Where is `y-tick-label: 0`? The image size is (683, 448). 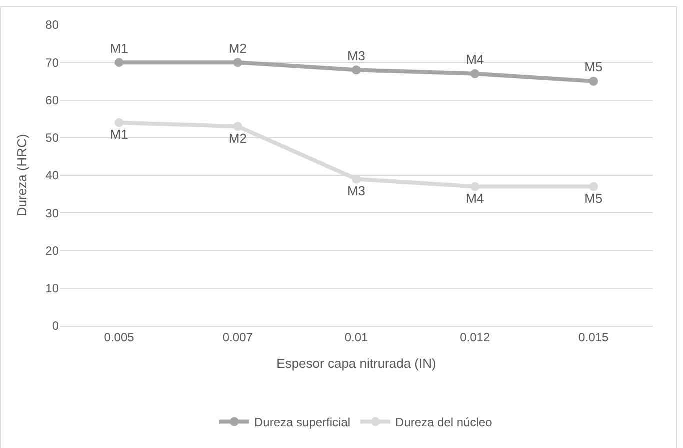
y-tick-label: 0 is located at coordinates (56, 326).